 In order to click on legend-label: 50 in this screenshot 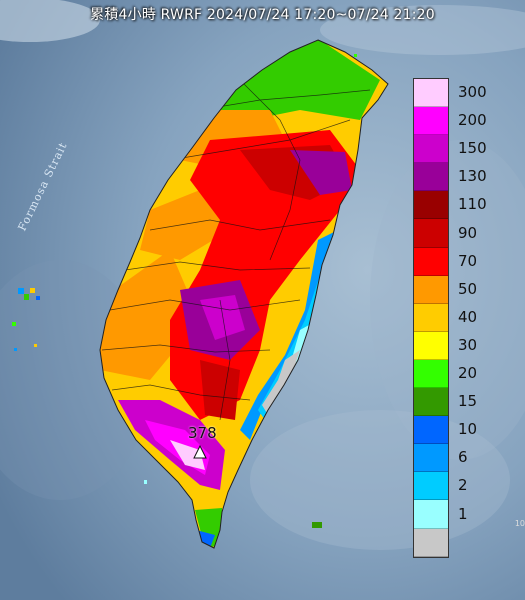, I will do `click(468, 288)`.